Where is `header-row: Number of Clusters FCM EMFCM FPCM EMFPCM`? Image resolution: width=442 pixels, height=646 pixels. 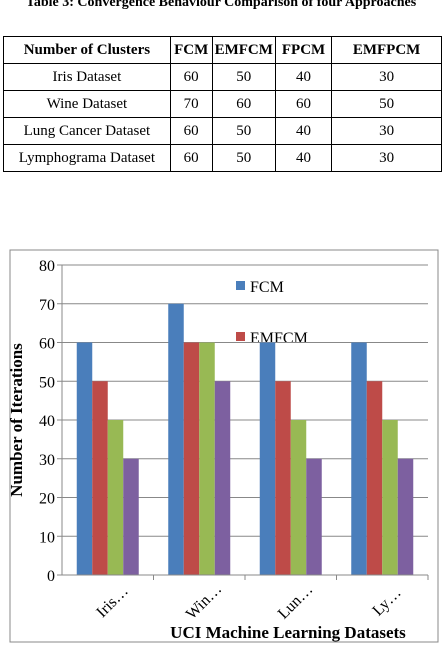 header-row: Number of Clusters FCM EMFCM FPCM EMFPCM is located at coordinates (222, 50).